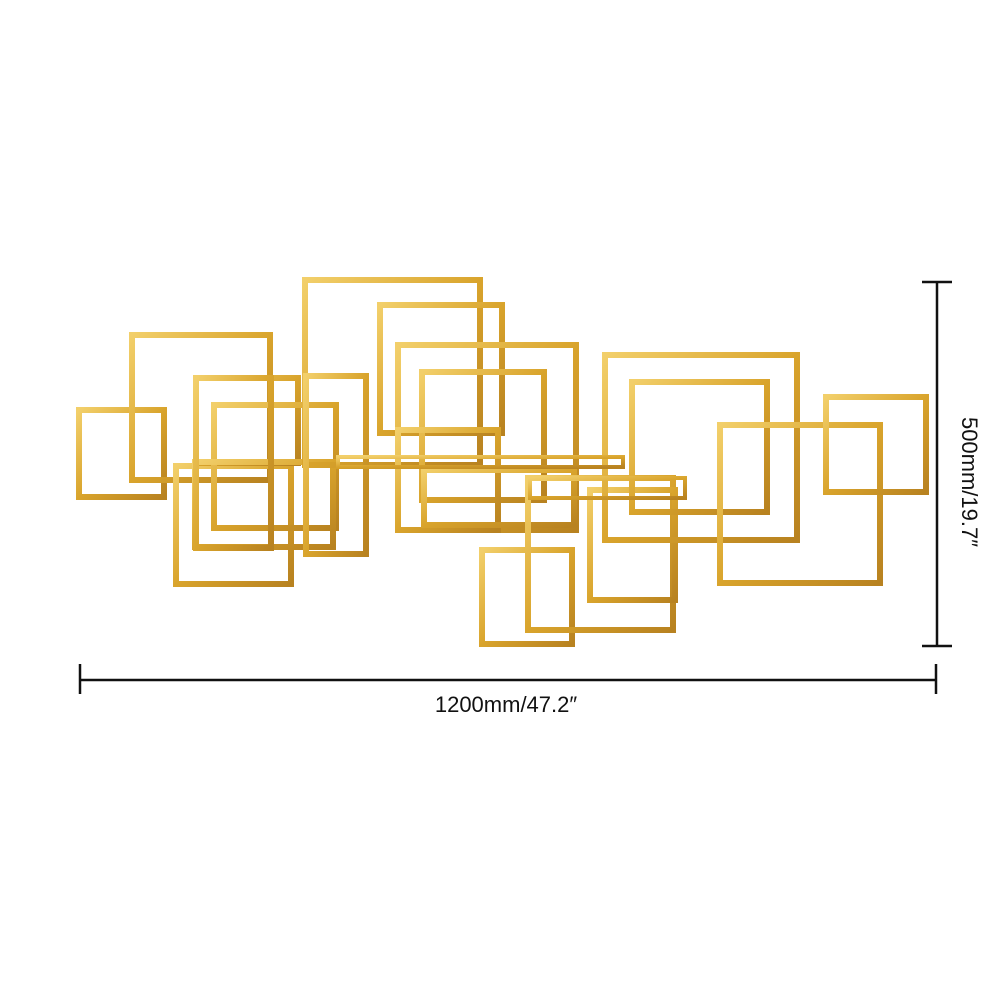 The width and height of the screenshot is (1000, 1000). Describe the element at coordinates (969, 482) in the screenshot. I see `height-dimension-label: 500mm/19.7″` at that location.